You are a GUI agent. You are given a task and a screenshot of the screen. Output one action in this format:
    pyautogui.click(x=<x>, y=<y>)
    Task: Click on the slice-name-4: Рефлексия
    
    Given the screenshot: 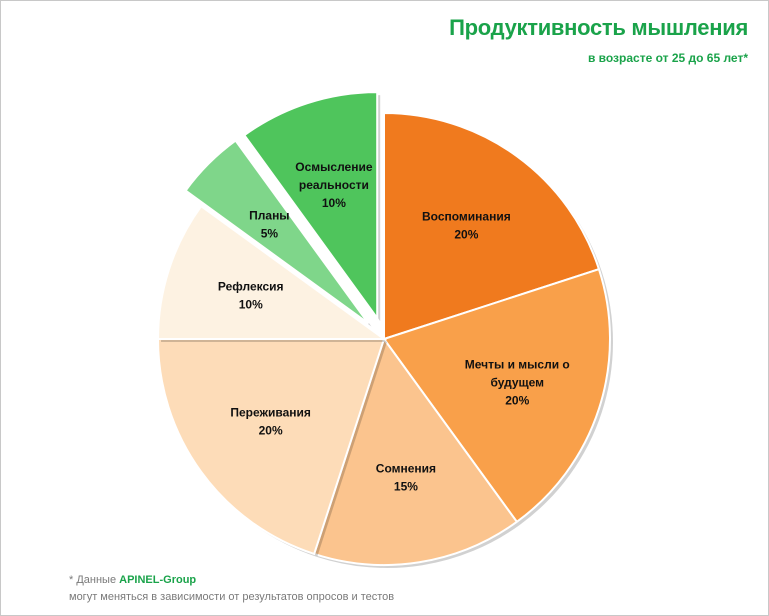 What is the action you would take?
    pyautogui.click(x=251, y=287)
    